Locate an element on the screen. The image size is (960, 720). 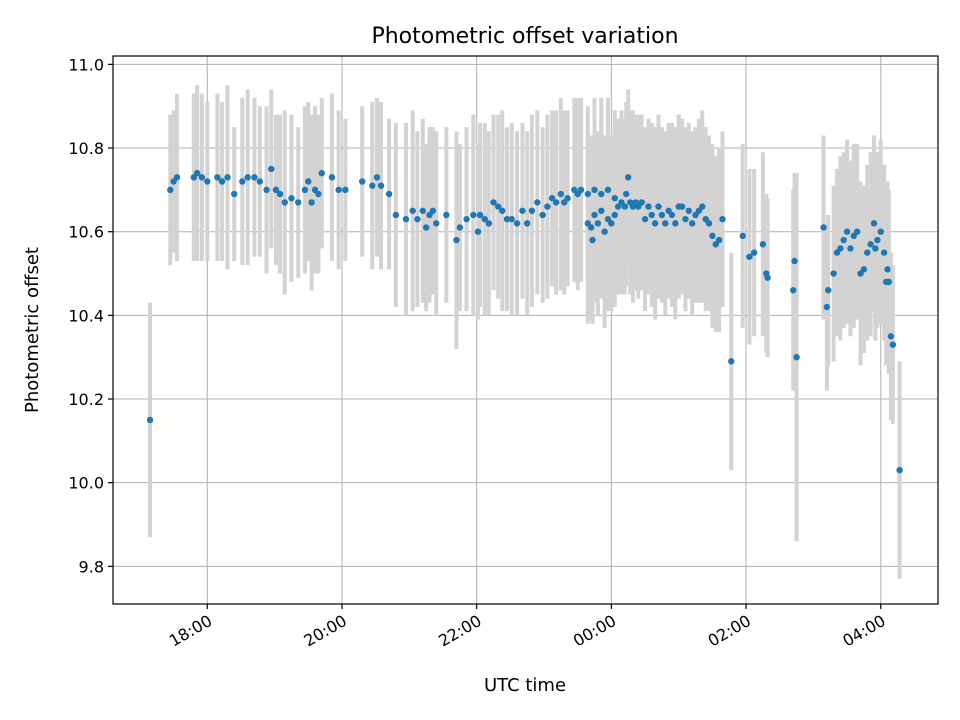
y-tick-label: 10.2 is located at coordinates (86, 399).